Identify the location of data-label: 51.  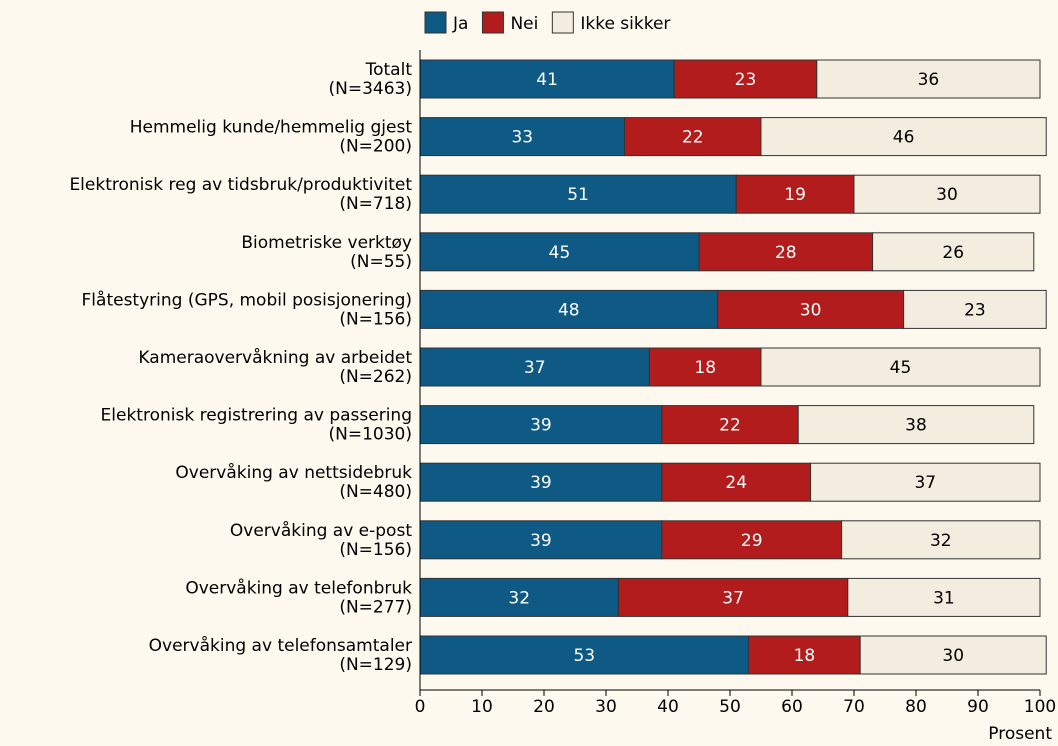
(578, 195).